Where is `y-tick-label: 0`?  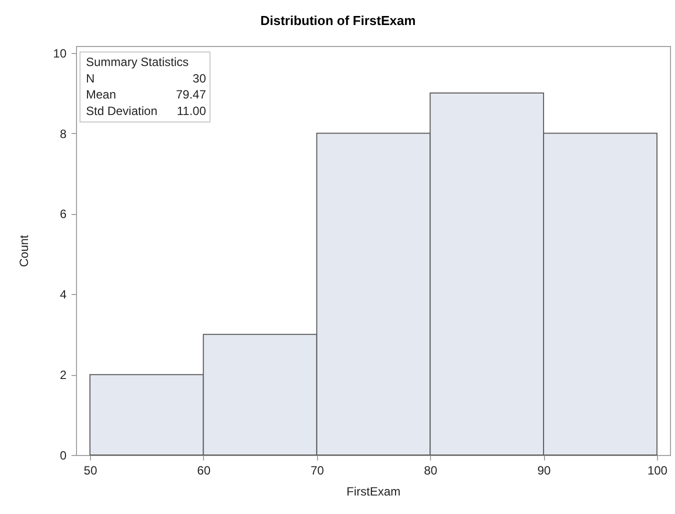 y-tick-label: 0 is located at coordinates (63, 455).